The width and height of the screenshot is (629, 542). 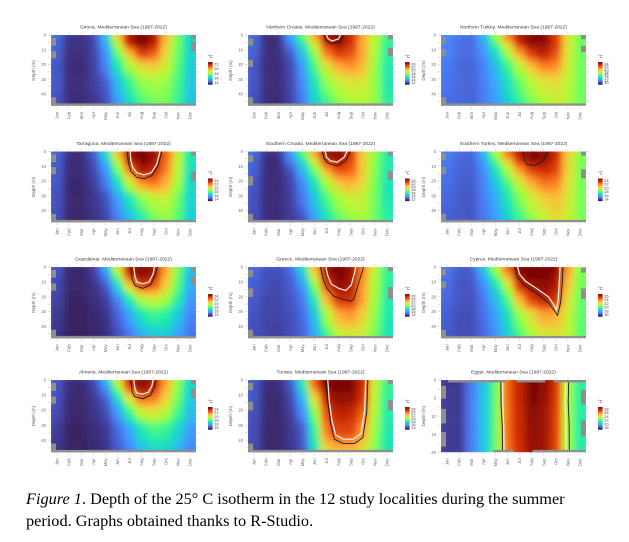 What do you see at coordinates (413, 296) in the screenshot?
I see `svg-text: 26` at bounding box center [413, 296].